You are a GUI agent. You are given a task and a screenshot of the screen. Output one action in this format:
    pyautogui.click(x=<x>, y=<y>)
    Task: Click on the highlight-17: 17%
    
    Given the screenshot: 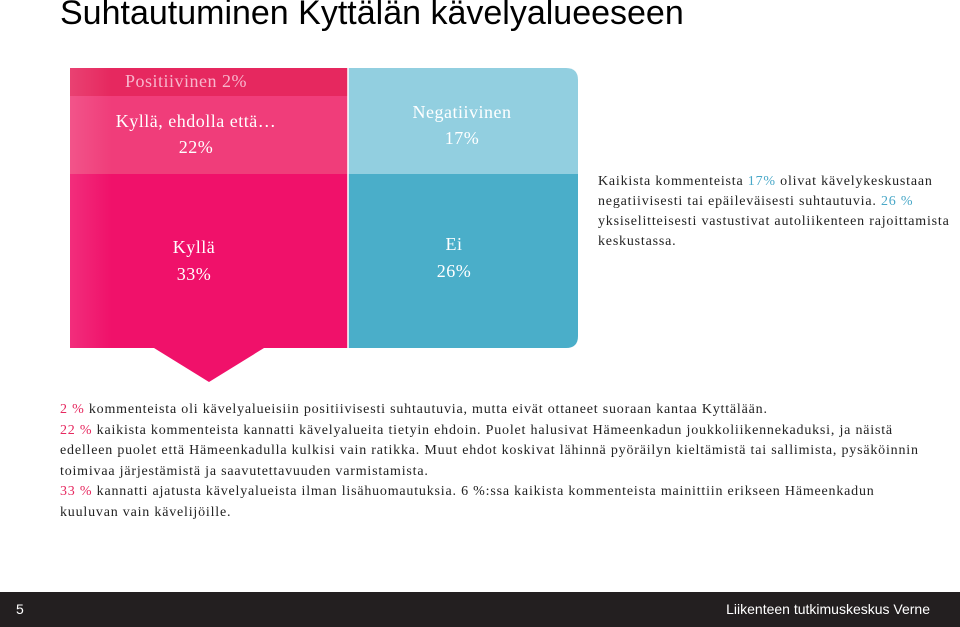 What is the action you would take?
    pyautogui.click(x=761, y=181)
    